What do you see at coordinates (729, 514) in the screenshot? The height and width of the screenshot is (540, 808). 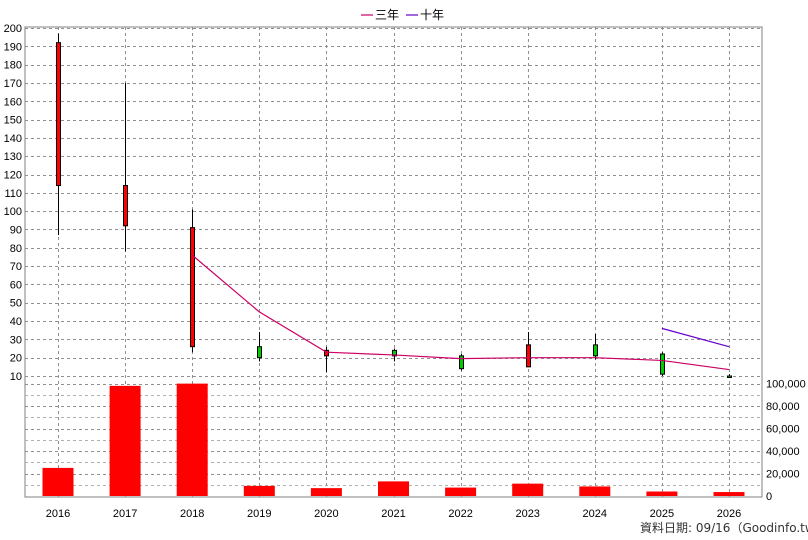 I see `x-tick-label: 2026` at bounding box center [729, 514].